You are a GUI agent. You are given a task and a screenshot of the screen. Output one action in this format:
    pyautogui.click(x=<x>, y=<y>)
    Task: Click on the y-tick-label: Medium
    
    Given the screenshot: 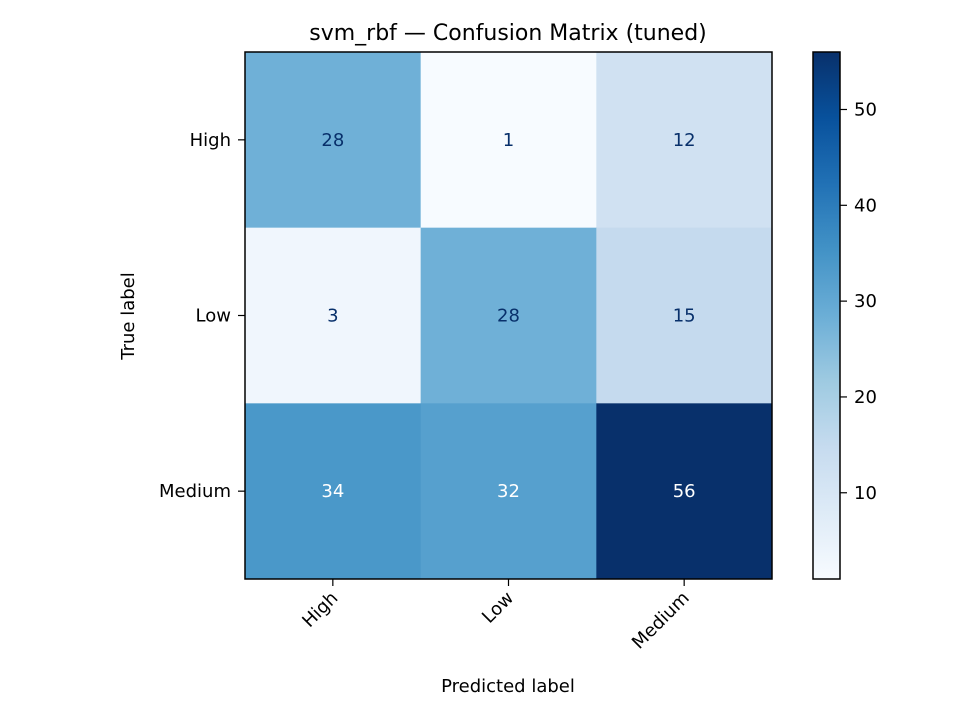 What is the action you would take?
    pyautogui.click(x=195, y=491)
    